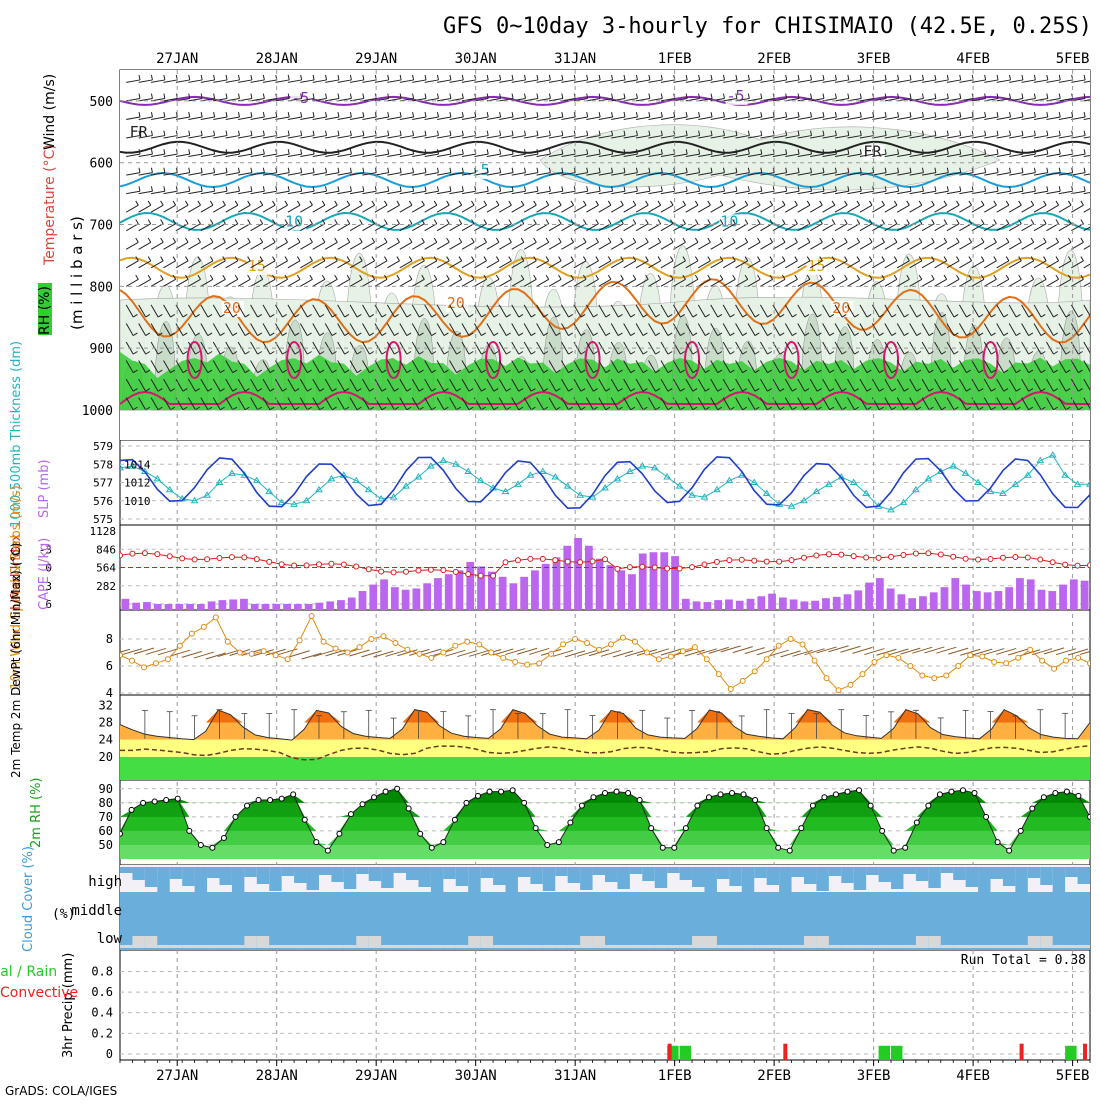 This screenshot has width=1100, height=1104. I want to click on pressure-tick-label: 900, so click(101, 349).